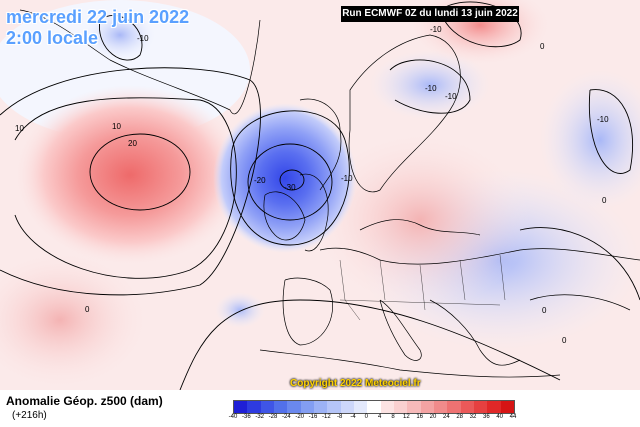 This screenshot has width=640, height=427. What do you see at coordinates (19, 128) in the screenshot?
I see `contour-label: 10` at bounding box center [19, 128].